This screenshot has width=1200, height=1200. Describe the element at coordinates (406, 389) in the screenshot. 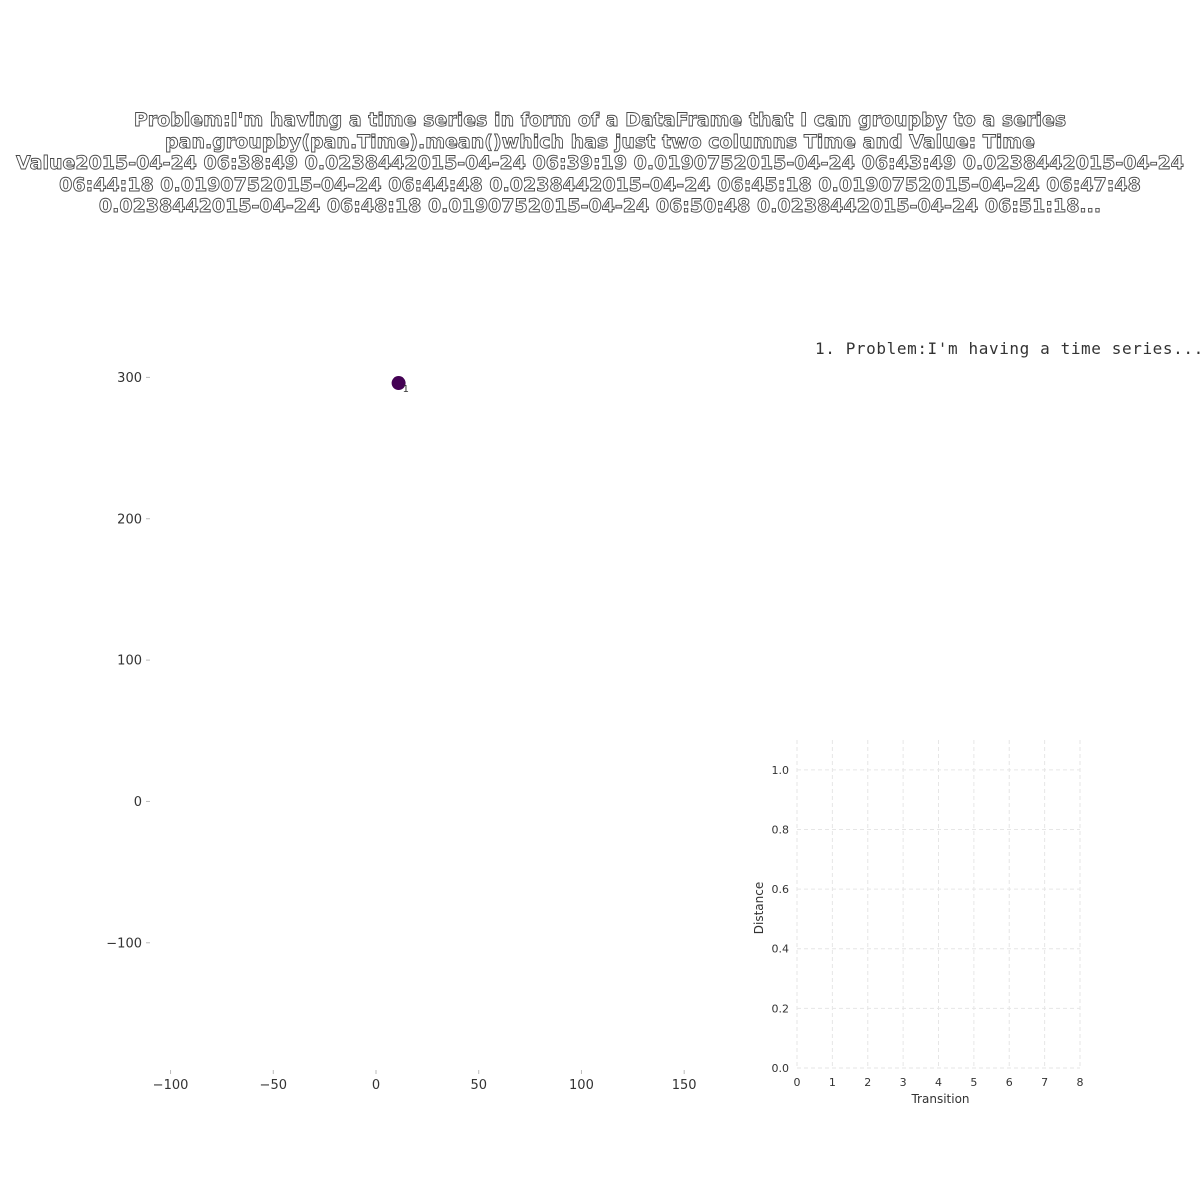

I see `data-point-label: 1` at that location.